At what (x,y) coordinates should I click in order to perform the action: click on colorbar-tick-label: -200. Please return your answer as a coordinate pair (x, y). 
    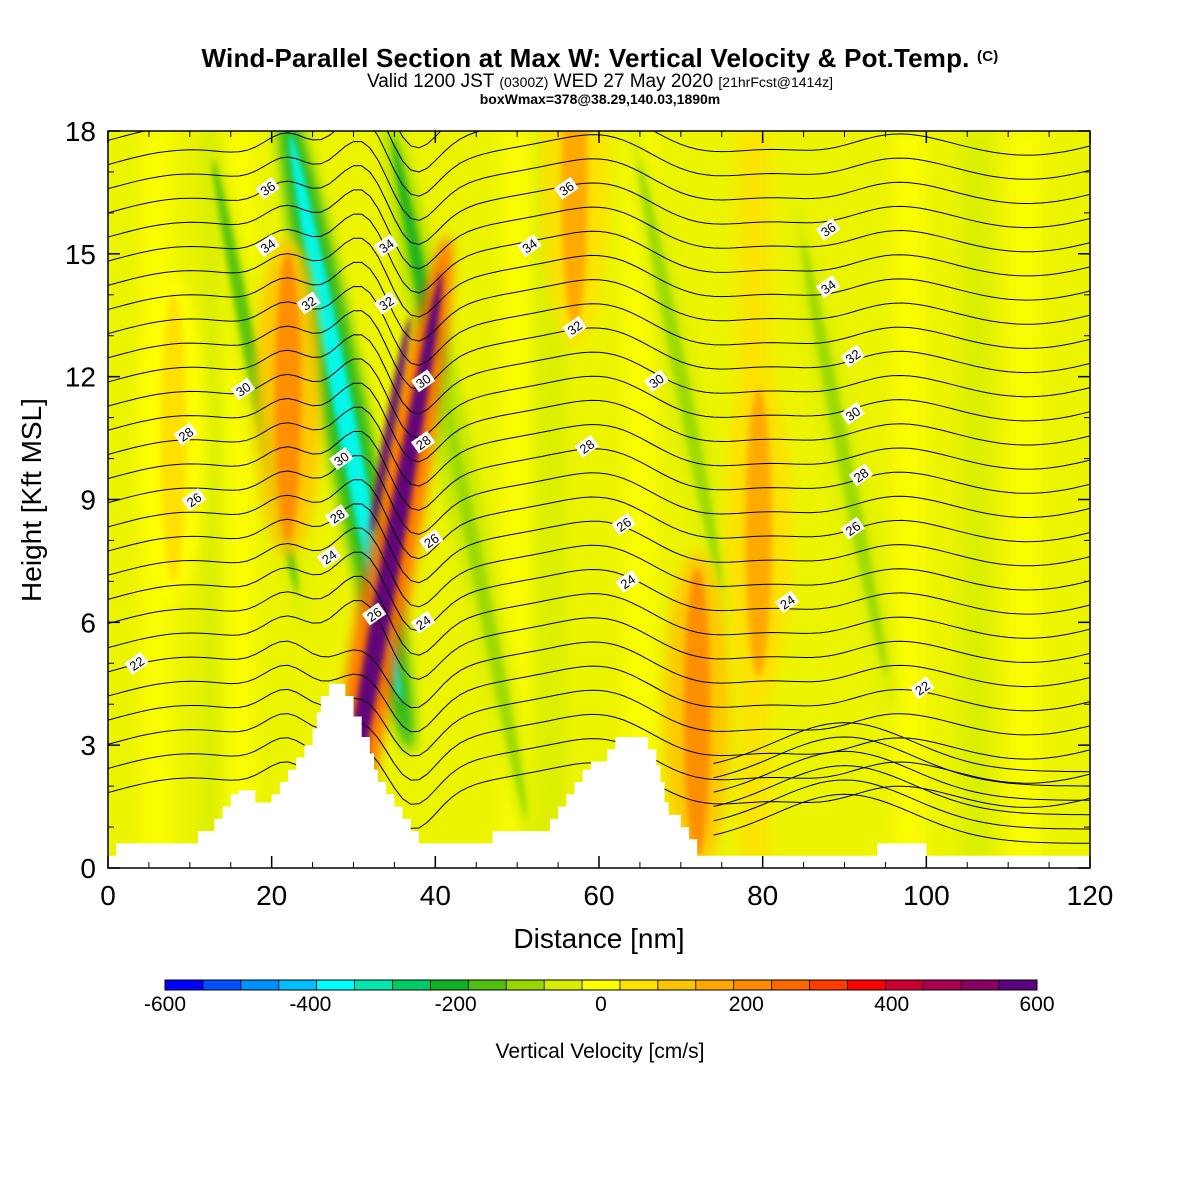
    Looking at the image, I should click on (456, 1004).